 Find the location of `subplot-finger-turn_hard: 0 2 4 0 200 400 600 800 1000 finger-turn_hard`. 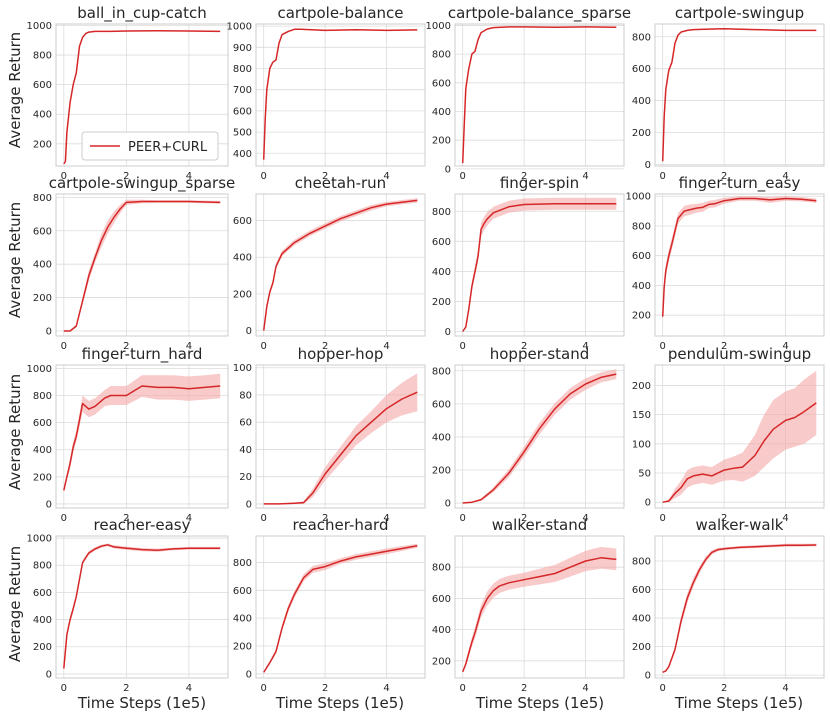

subplot-finger-turn_hard: 0 2 4 0 200 400 600 800 1000 finger-turn_hard is located at coordinates (128, 434).